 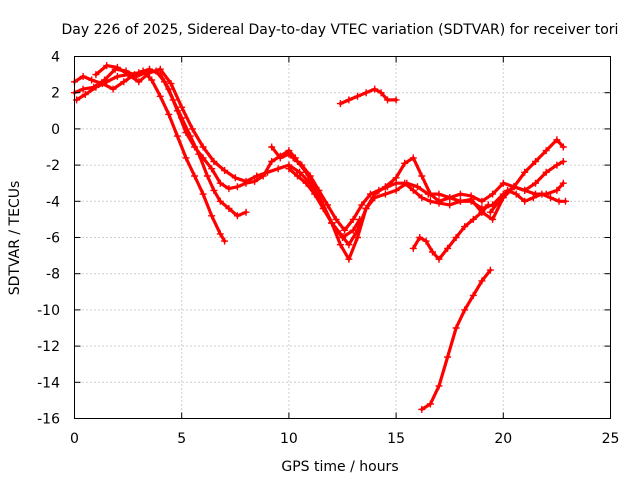 What do you see at coordinates (55, 58) in the screenshot?
I see `y-tick-label: 4` at bounding box center [55, 58].